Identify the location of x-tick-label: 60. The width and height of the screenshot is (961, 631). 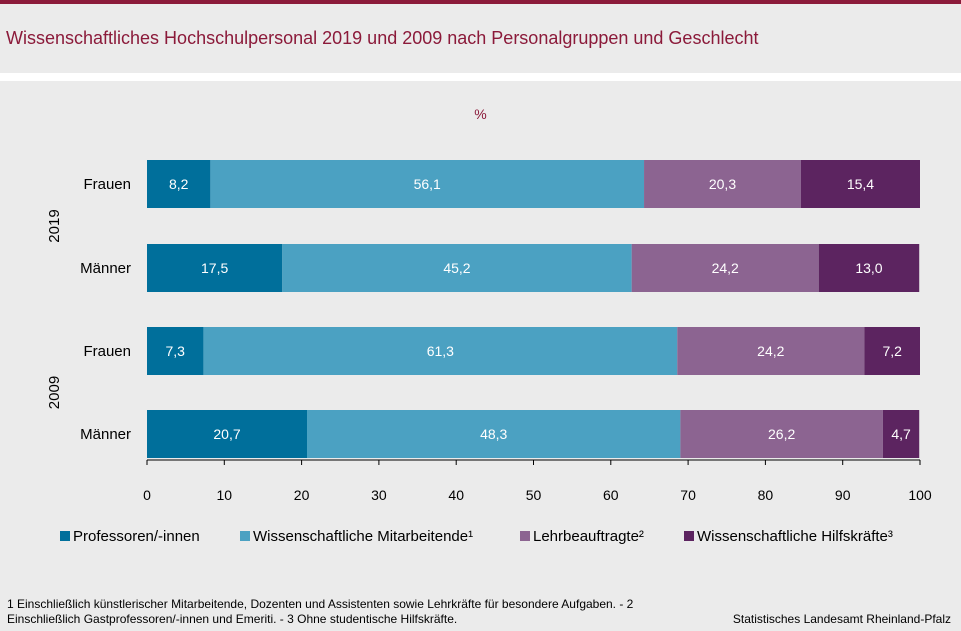
(611, 495).